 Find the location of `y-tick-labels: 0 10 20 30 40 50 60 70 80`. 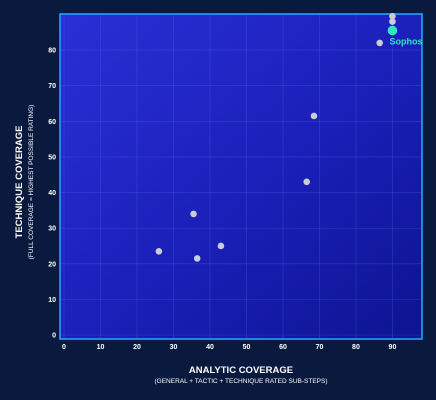

y-tick-labels: 0 10 20 30 40 50 60 70 80 is located at coordinates (52, 194).